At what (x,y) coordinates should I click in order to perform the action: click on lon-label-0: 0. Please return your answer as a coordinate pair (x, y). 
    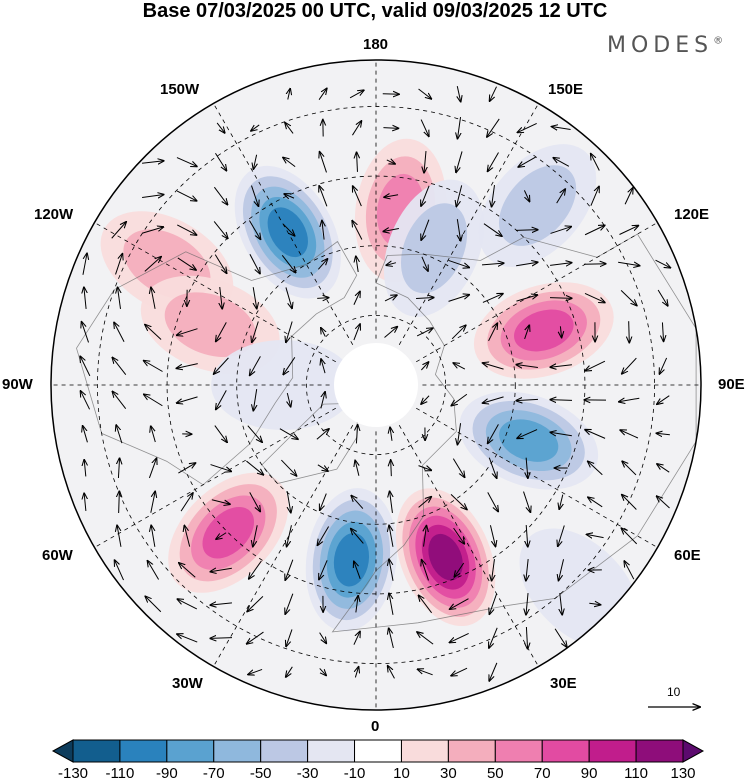
    Looking at the image, I should click on (375, 726).